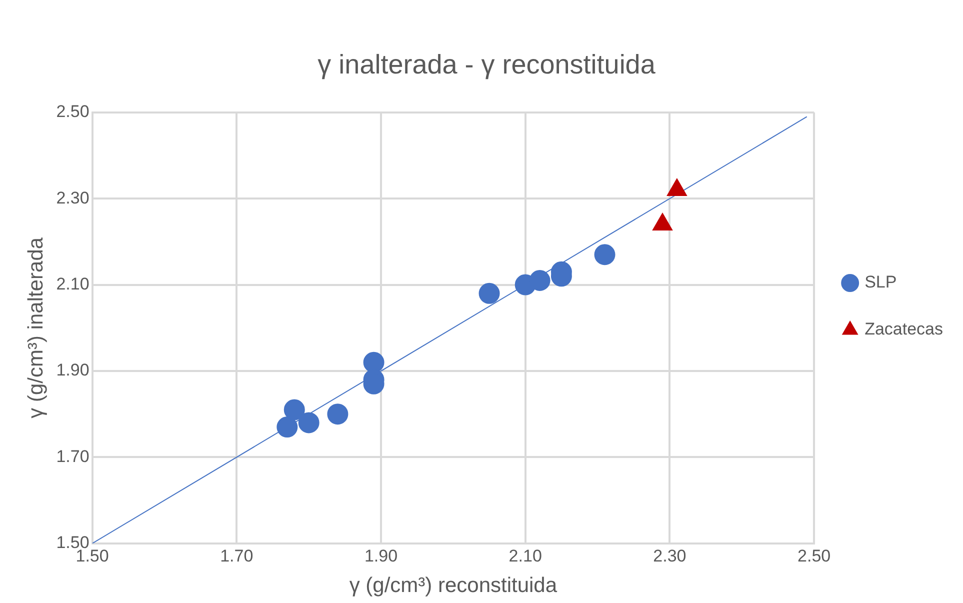 Image resolution: width=963 pixels, height=603 pixels. I want to click on chart-title: γ inalterada - γ reconstituida, so click(487, 65).